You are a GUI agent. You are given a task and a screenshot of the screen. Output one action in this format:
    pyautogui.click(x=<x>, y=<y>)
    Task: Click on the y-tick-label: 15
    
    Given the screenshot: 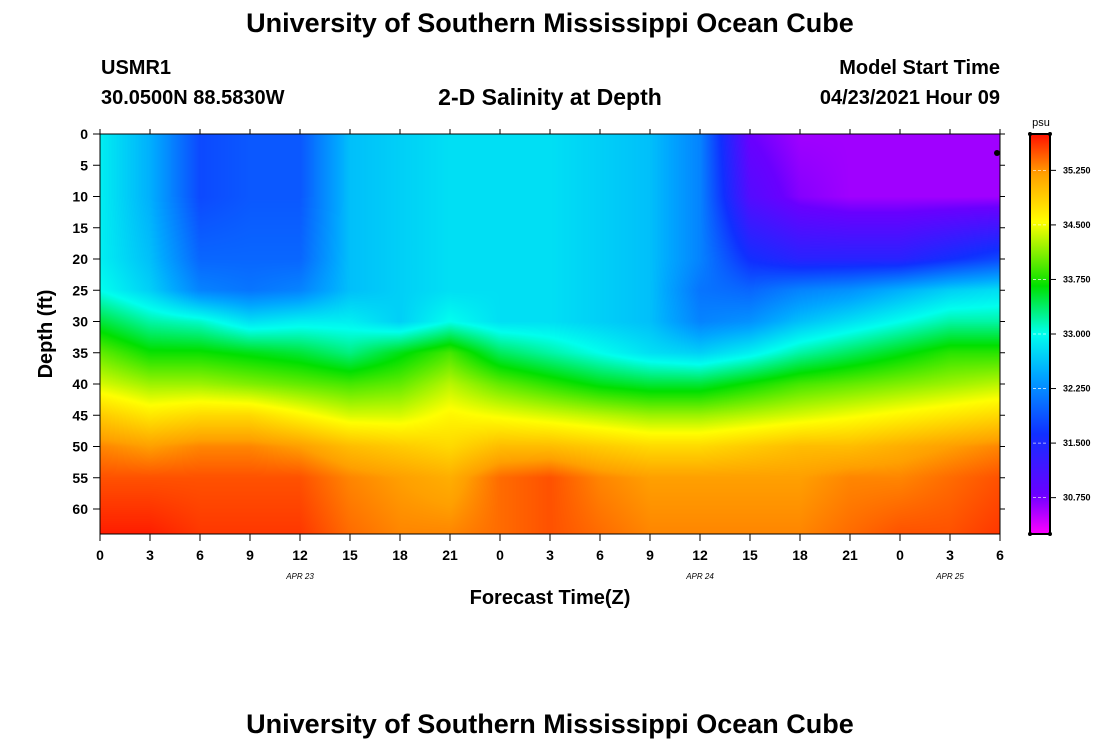 What is the action you would take?
    pyautogui.click(x=80, y=228)
    